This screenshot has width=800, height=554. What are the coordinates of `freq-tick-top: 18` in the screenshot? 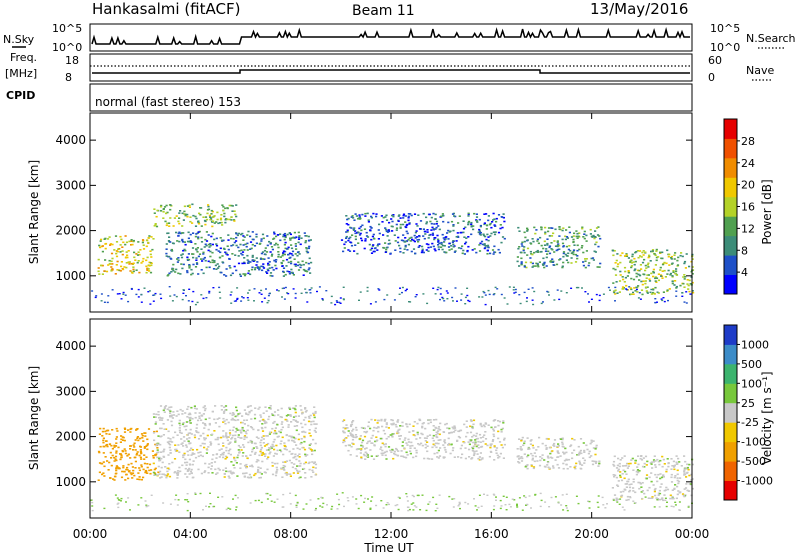 It's located at (72, 60).